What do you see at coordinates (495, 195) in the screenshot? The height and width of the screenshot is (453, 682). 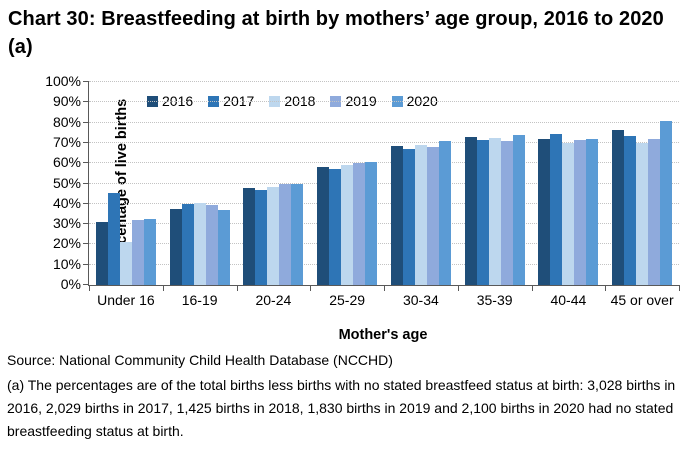 I see `bar-group: 35-39` at bounding box center [495, 195].